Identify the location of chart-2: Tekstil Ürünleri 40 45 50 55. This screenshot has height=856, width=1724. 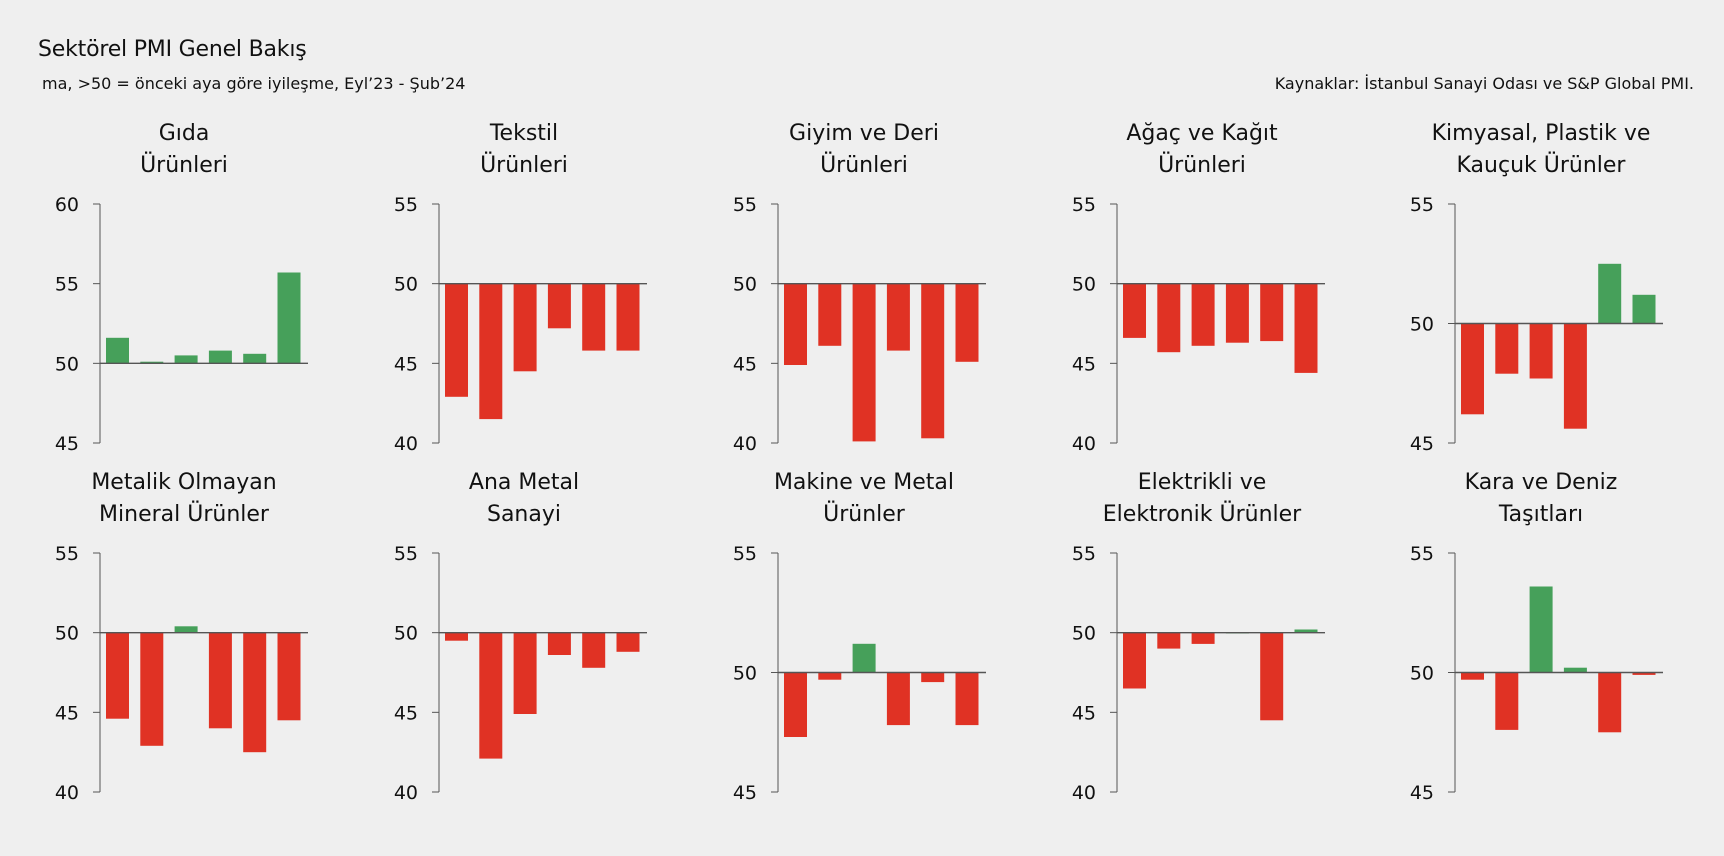
(520, 288).